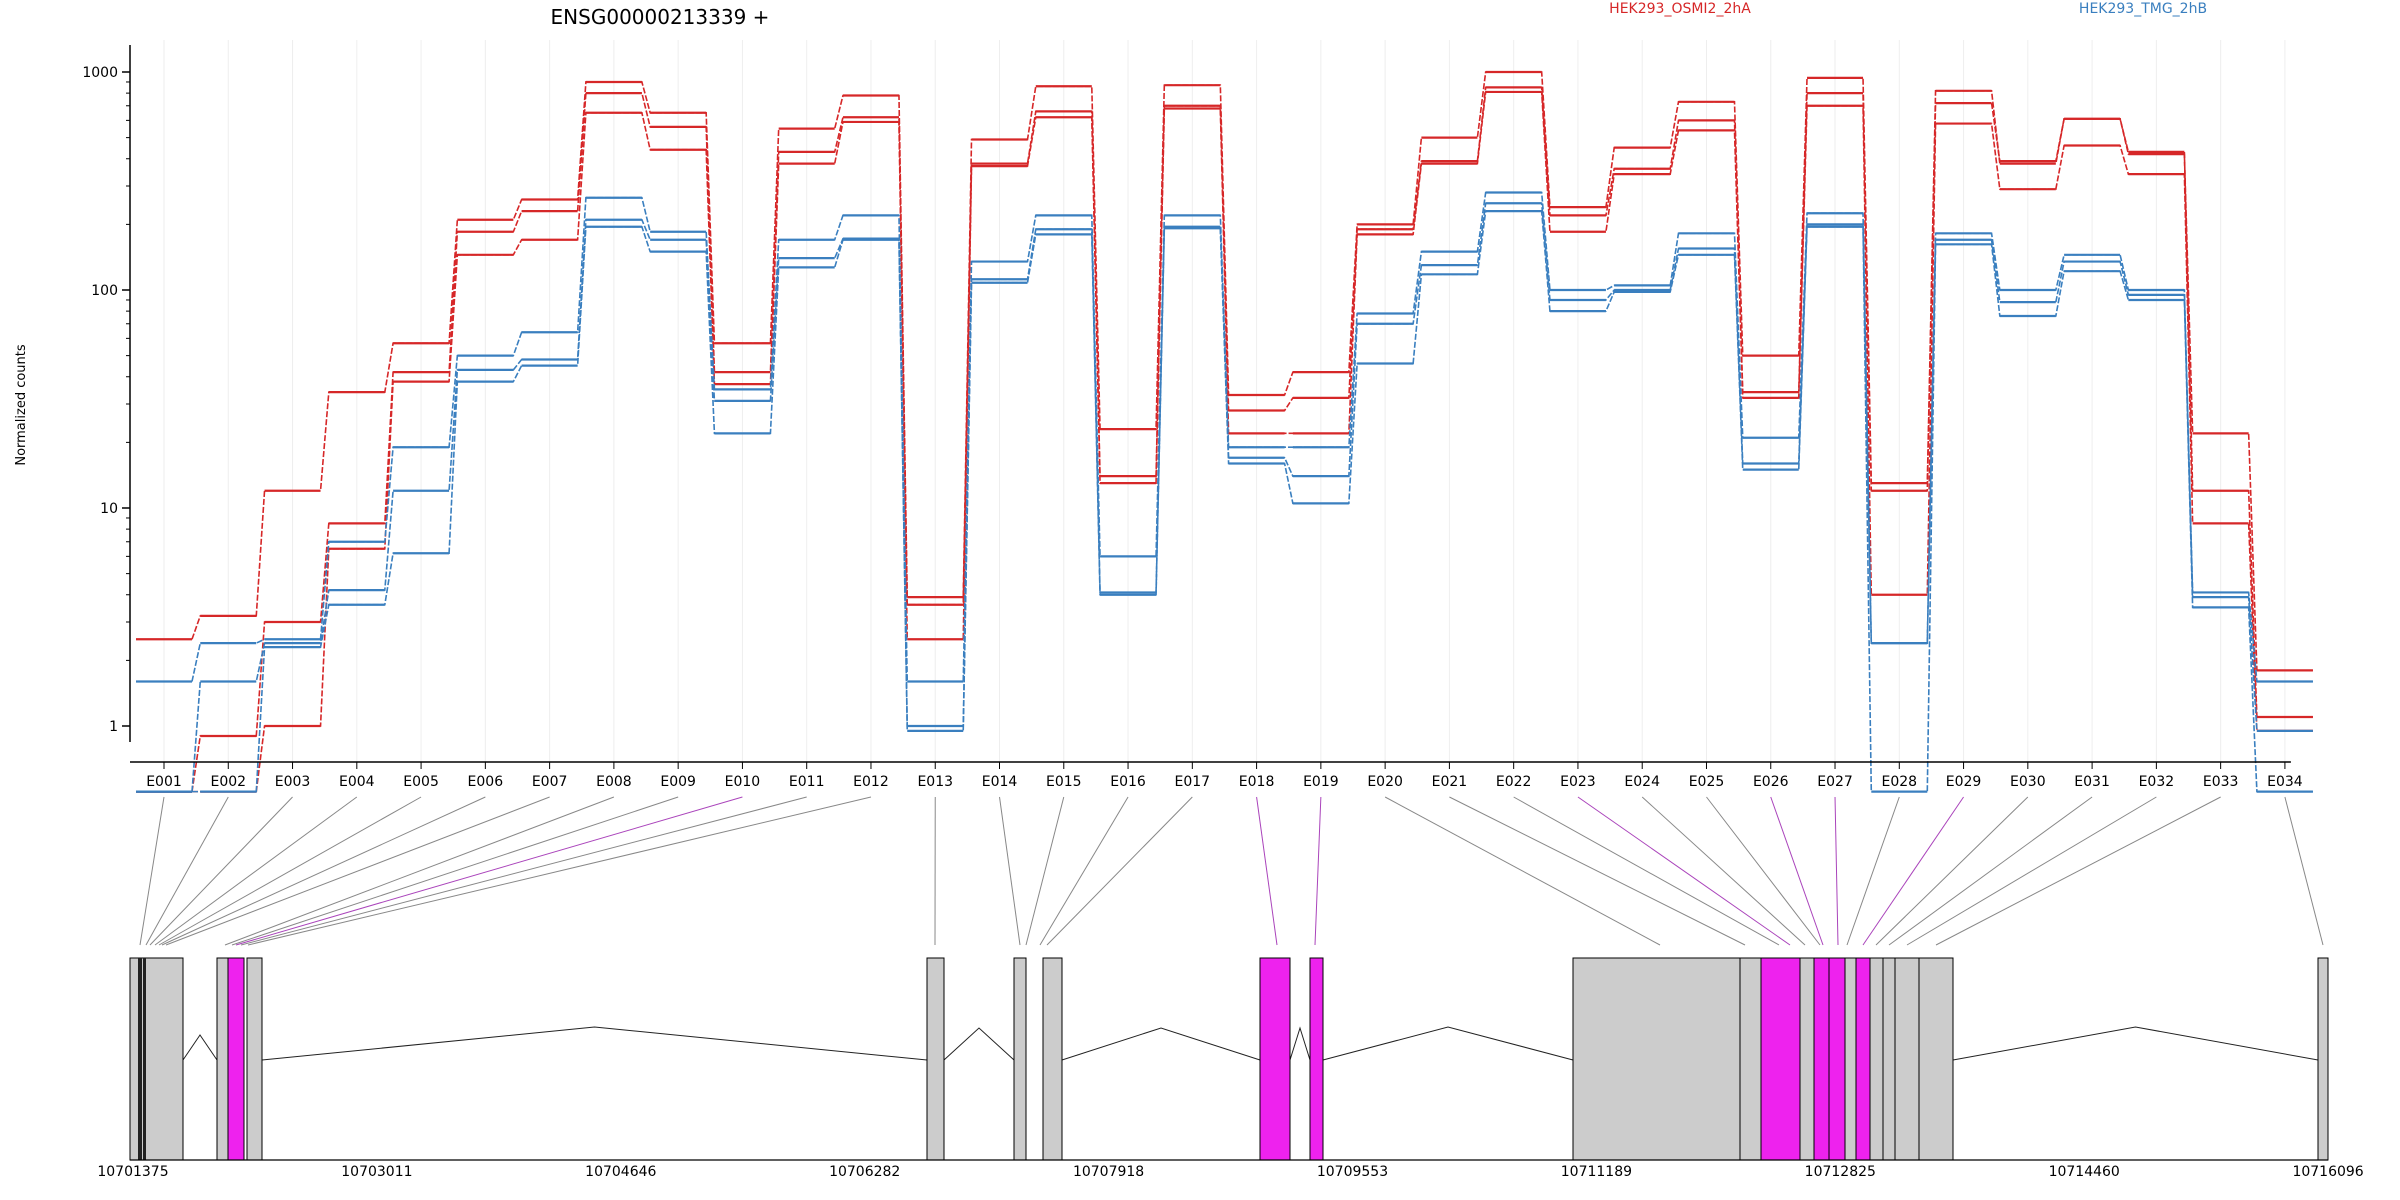  I want to click on x-tick-label: E015, so click(1064, 782).